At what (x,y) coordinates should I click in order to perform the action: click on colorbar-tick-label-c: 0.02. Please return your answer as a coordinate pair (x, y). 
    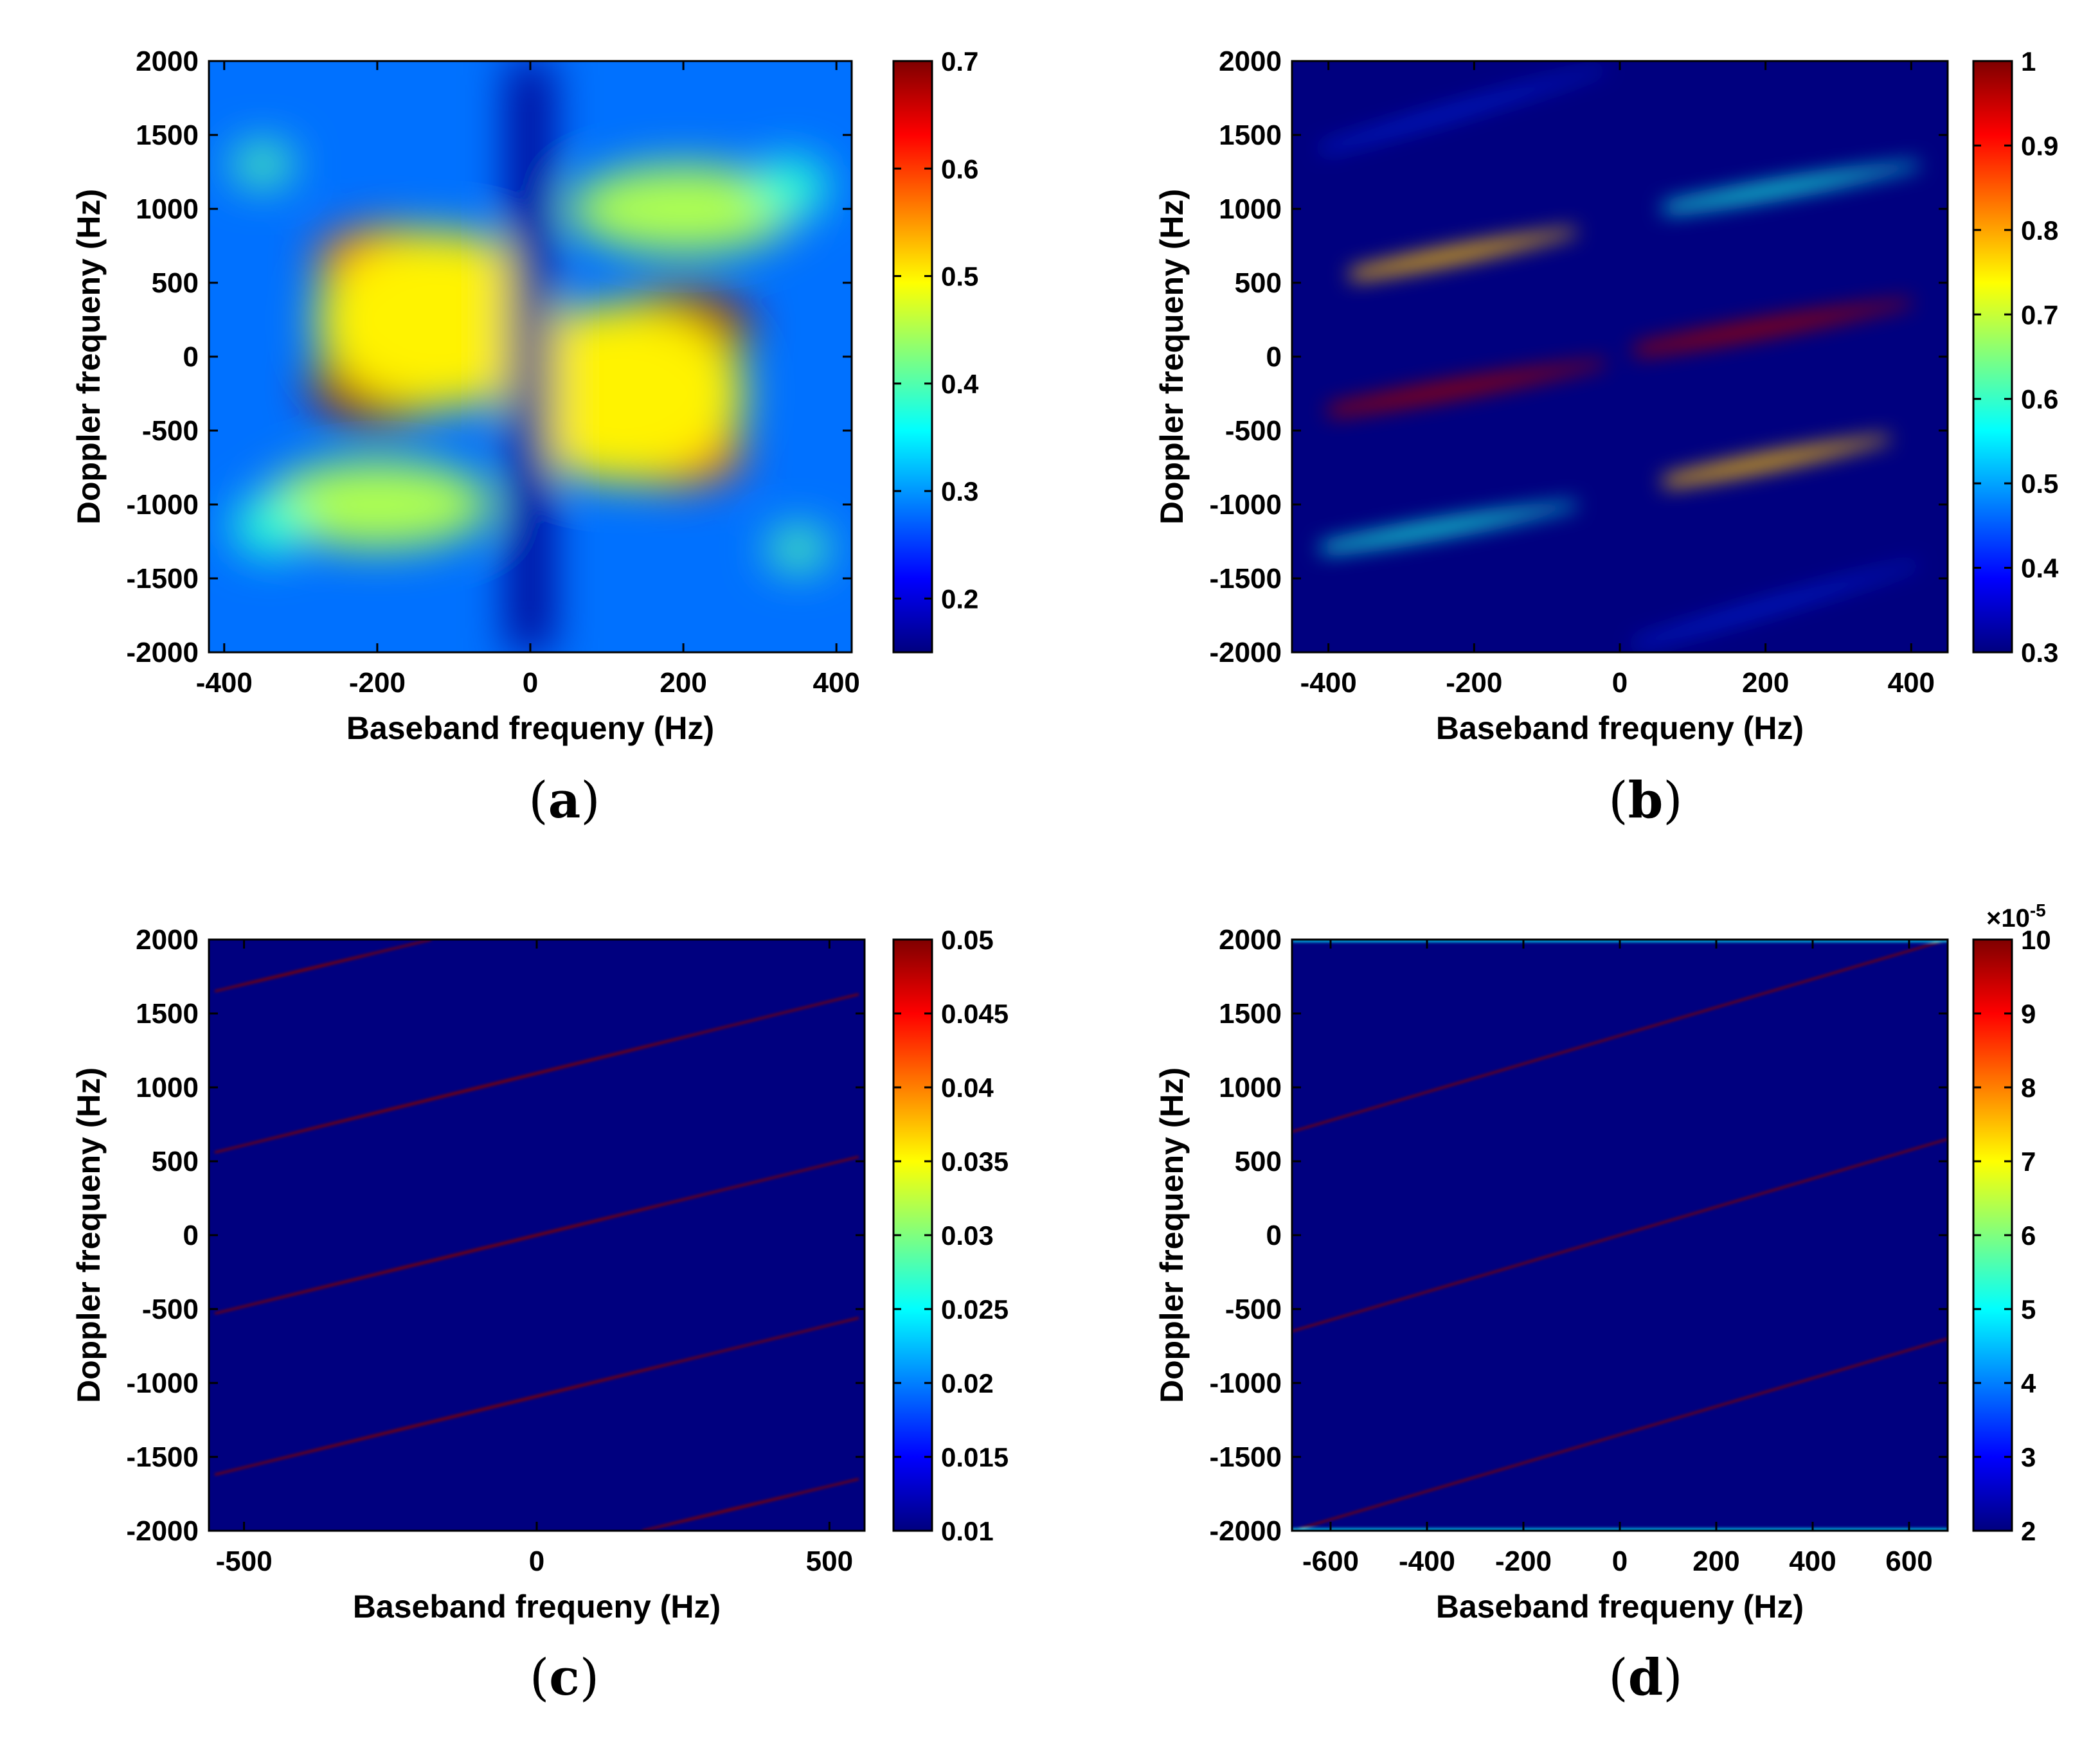
    Looking at the image, I should click on (967, 1383).